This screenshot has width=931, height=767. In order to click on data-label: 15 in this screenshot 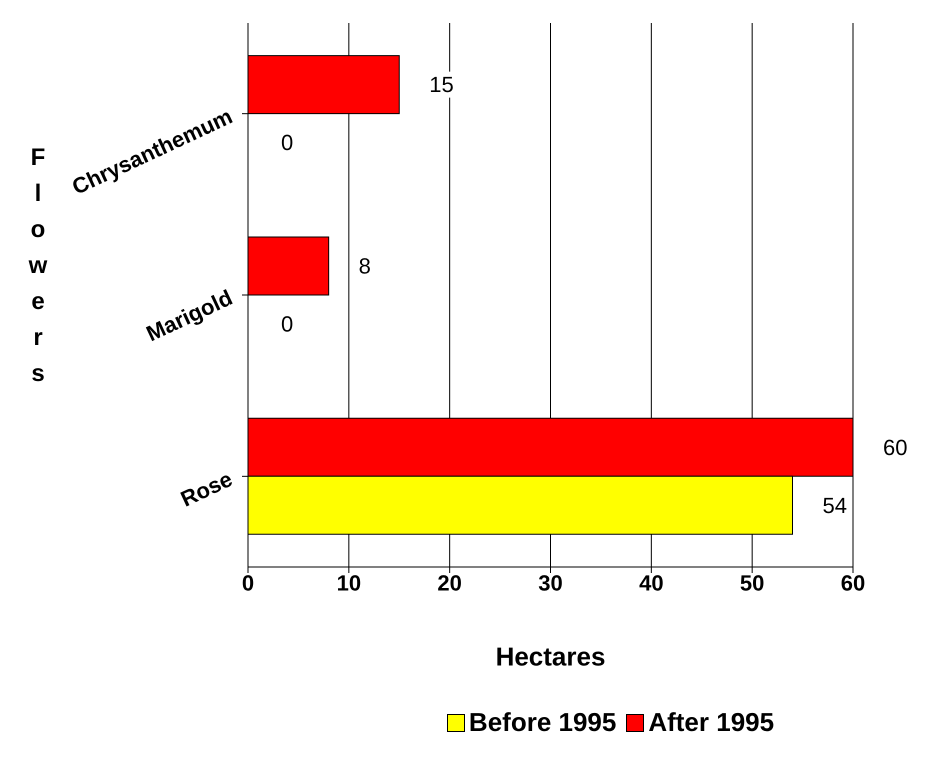, I will do `click(441, 85)`.